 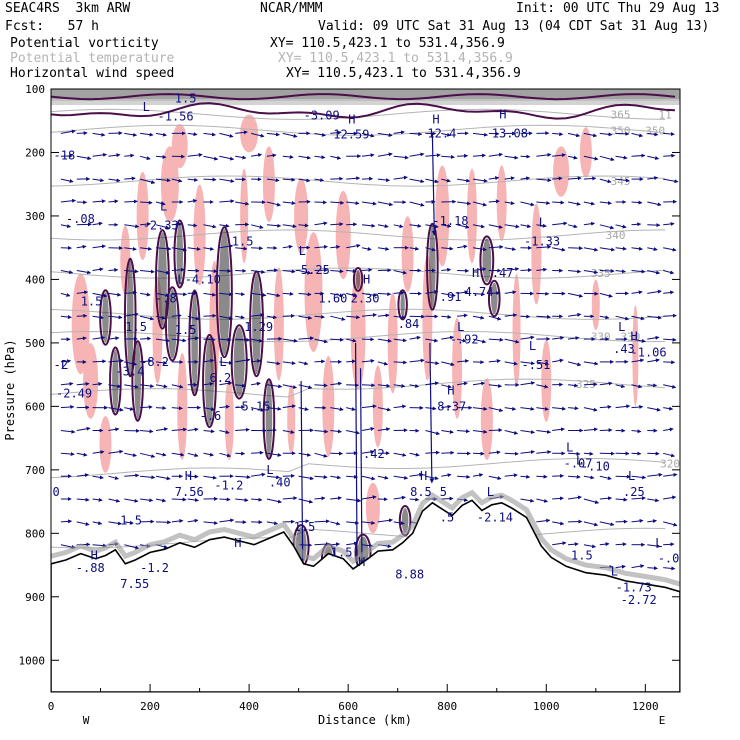 I want to click on extremum-label-4: H, so click(x=435, y=120).